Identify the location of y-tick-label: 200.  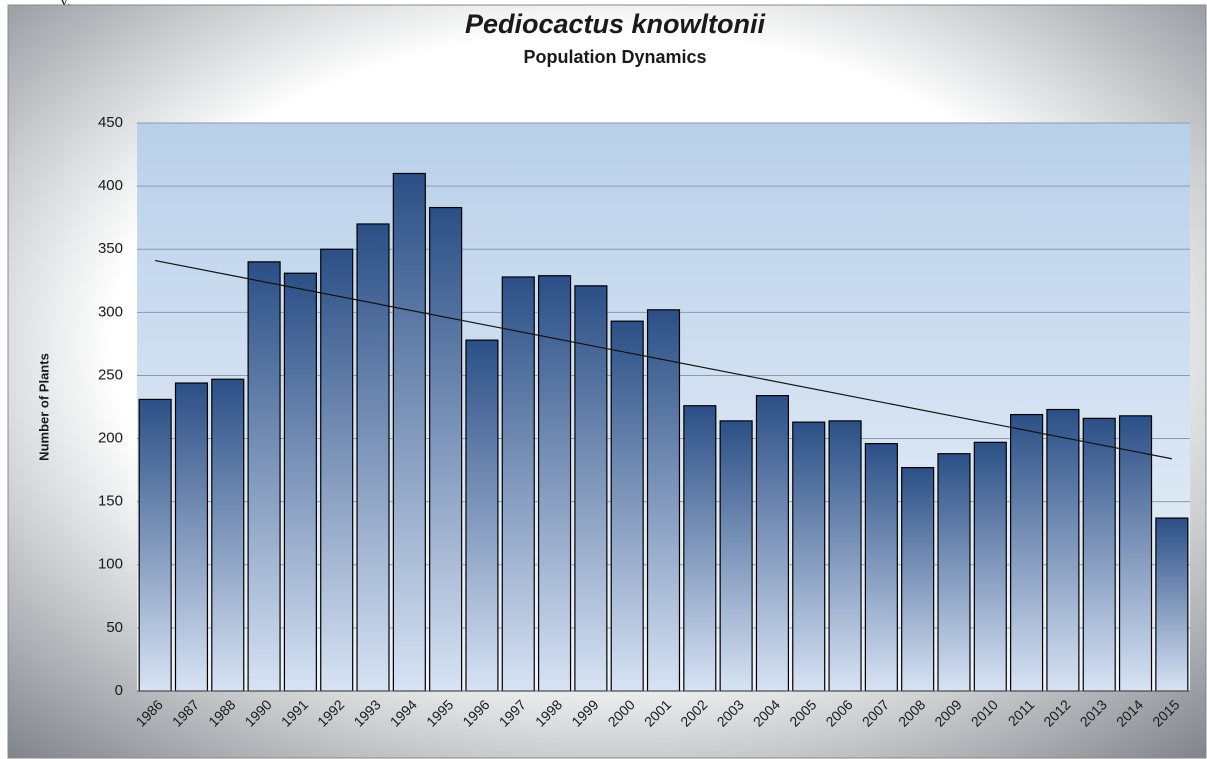
(110, 438).